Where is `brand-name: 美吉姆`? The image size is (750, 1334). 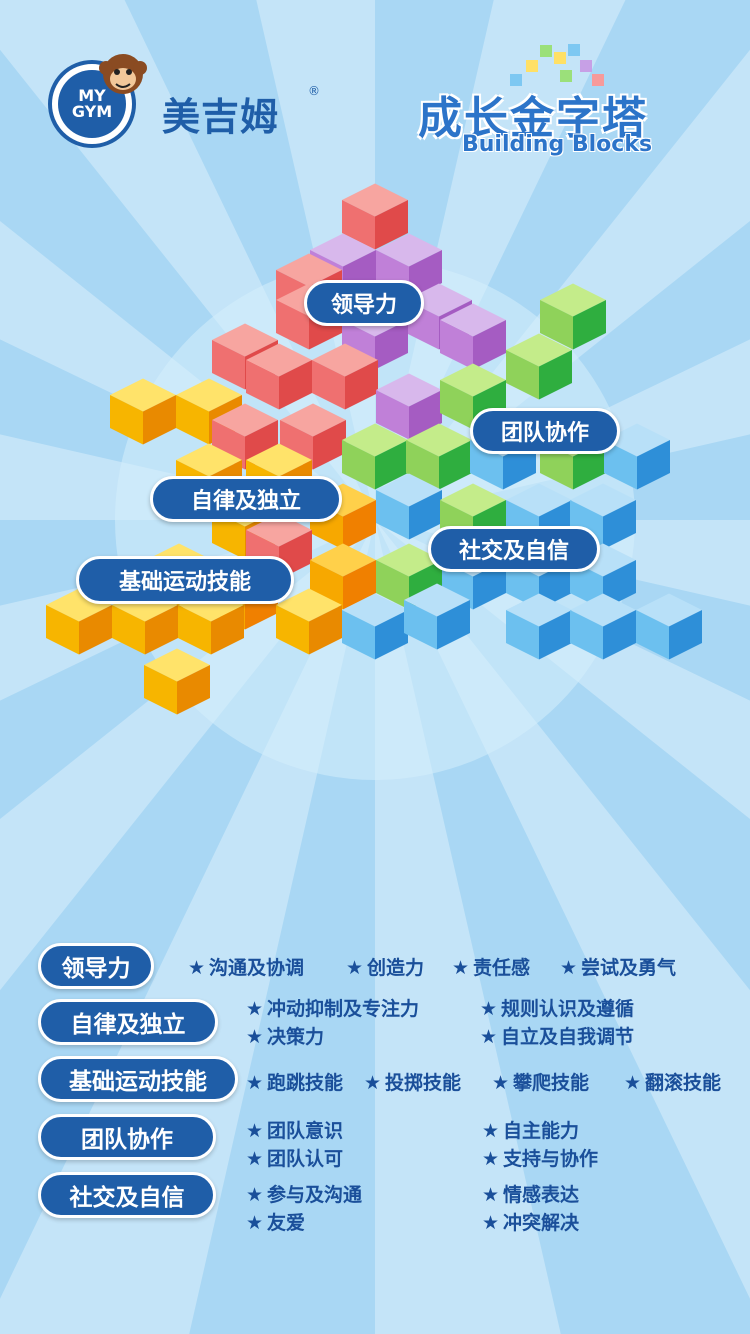
brand-name: 美吉姆 is located at coordinates (221, 117).